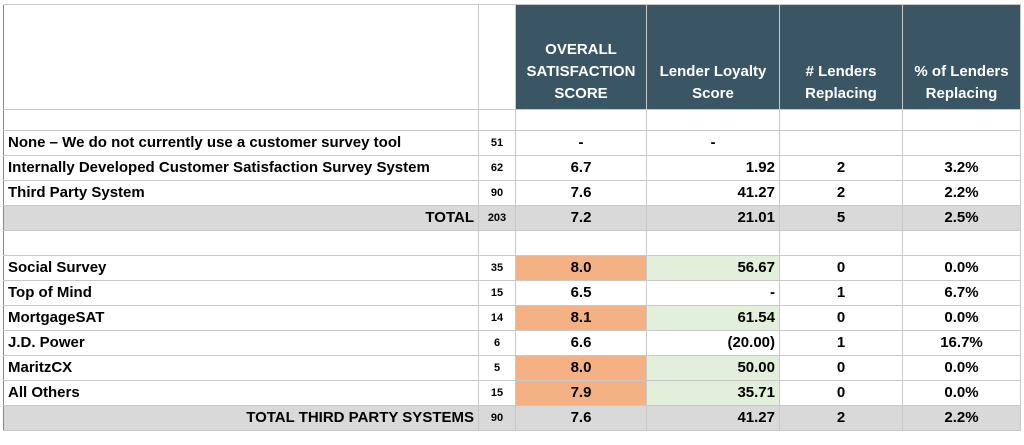 The height and width of the screenshot is (445, 1024). I want to click on row-label: Top of Mind, so click(241, 293).